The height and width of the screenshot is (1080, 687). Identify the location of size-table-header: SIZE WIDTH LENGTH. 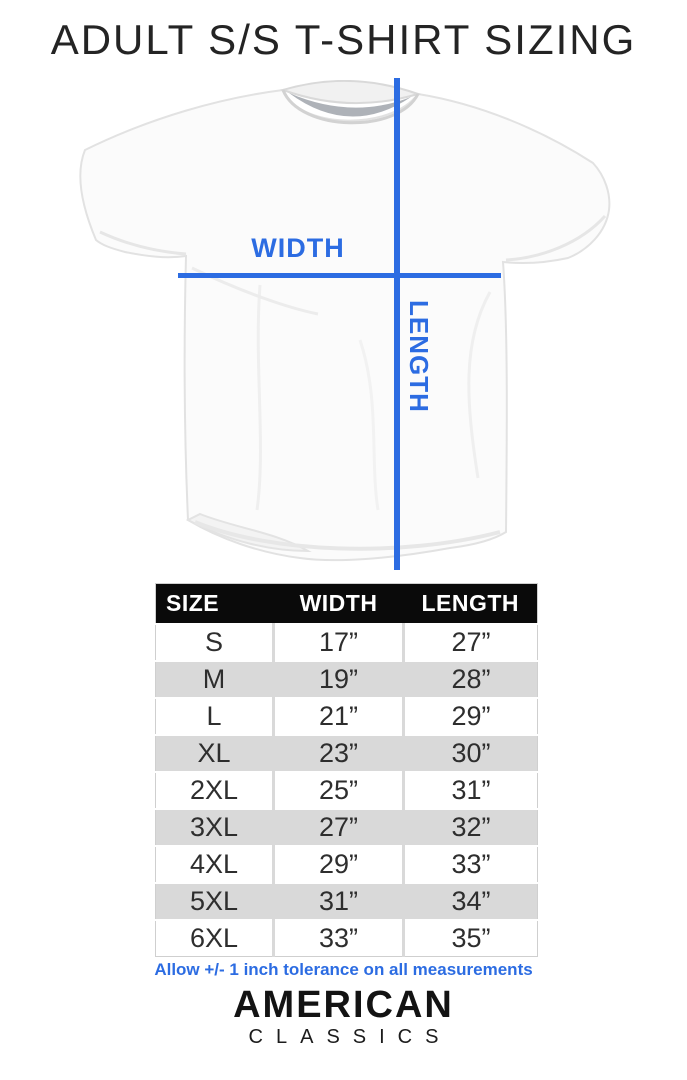
(346, 603).